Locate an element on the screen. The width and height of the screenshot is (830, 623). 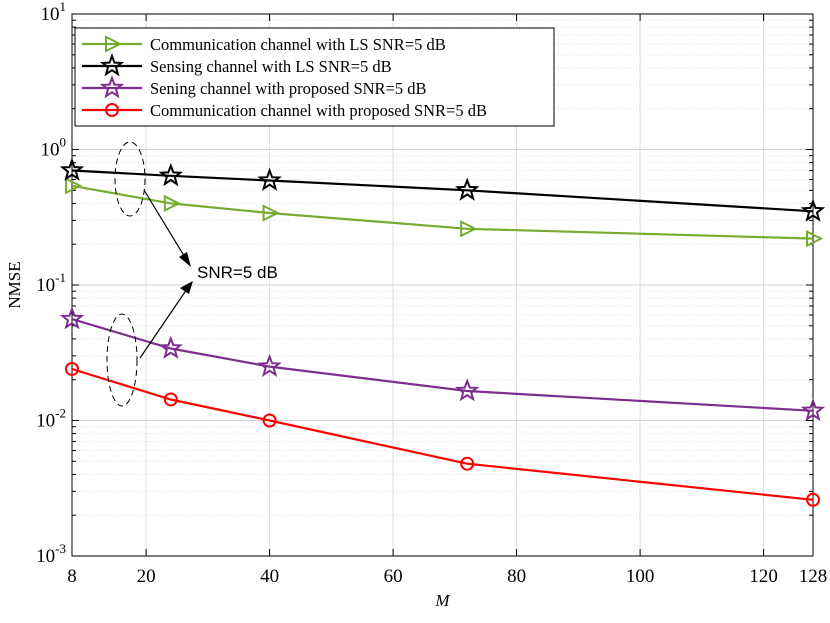
legend-label: Communication channel with LS SNR=5 dB is located at coordinates (298, 44).